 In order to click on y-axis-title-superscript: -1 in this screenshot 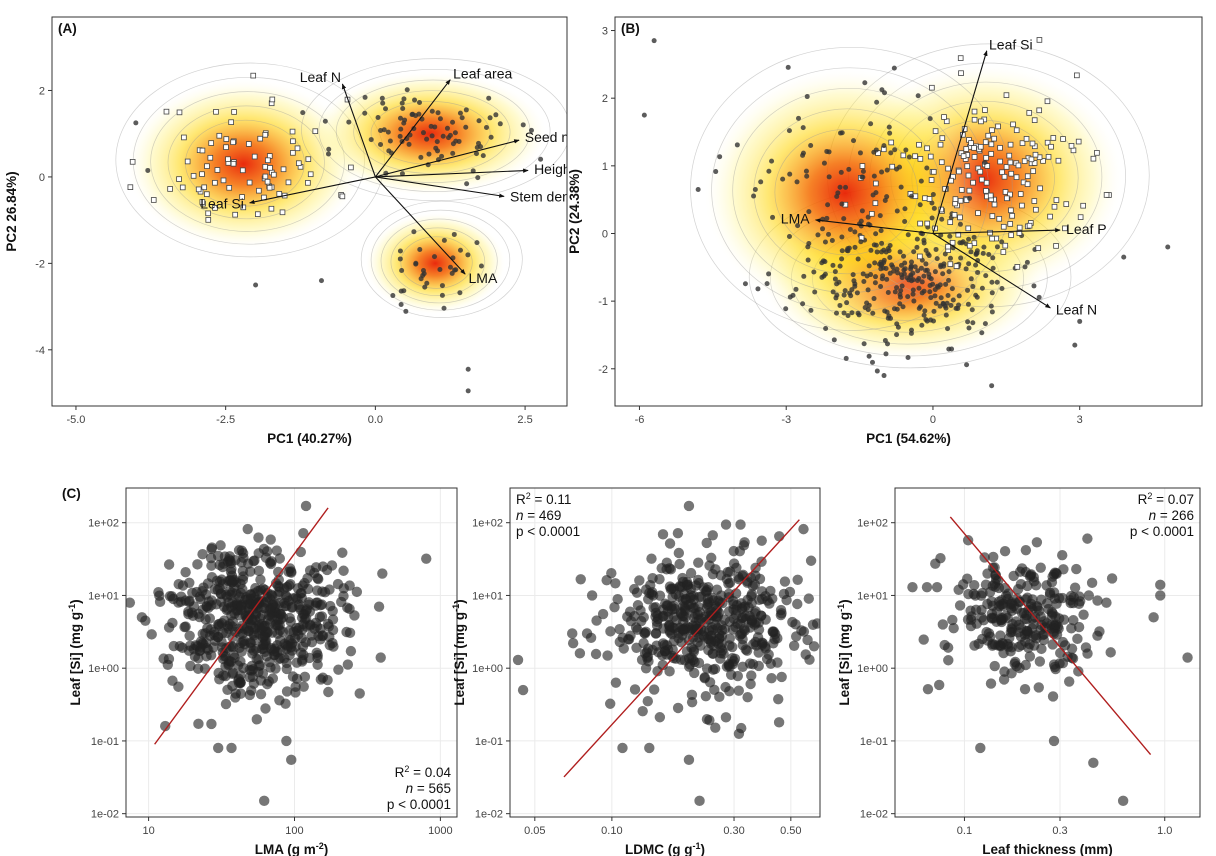, I will do `click(456, 608)`.